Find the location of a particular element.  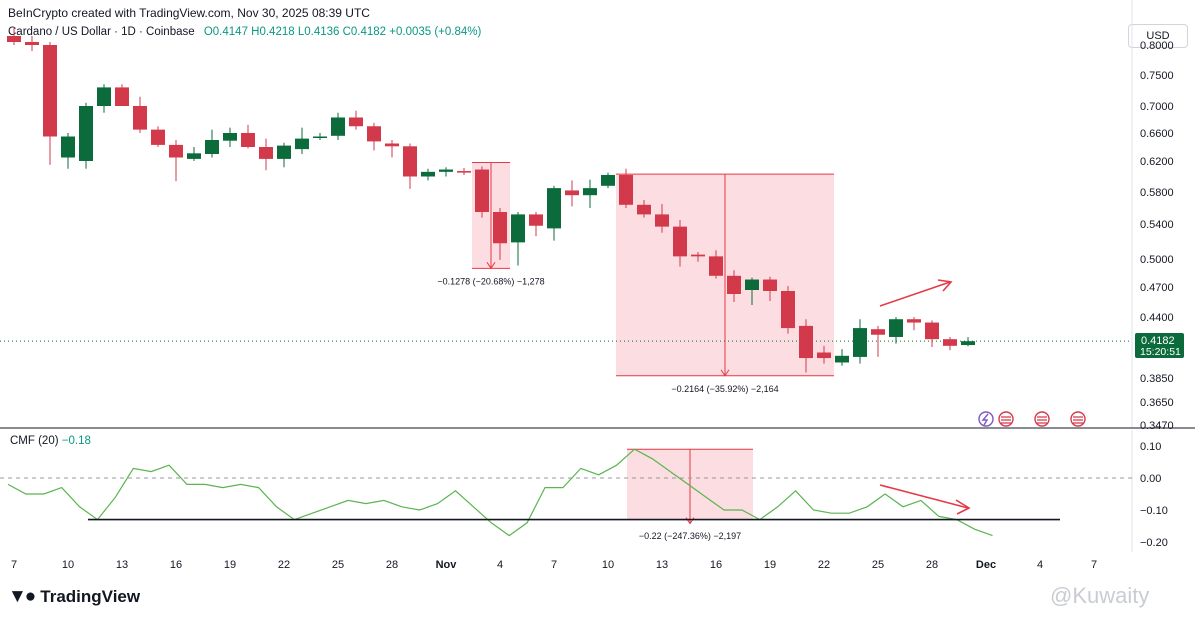

price-tick-label: 0.7500 is located at coordinates (1157, 76).